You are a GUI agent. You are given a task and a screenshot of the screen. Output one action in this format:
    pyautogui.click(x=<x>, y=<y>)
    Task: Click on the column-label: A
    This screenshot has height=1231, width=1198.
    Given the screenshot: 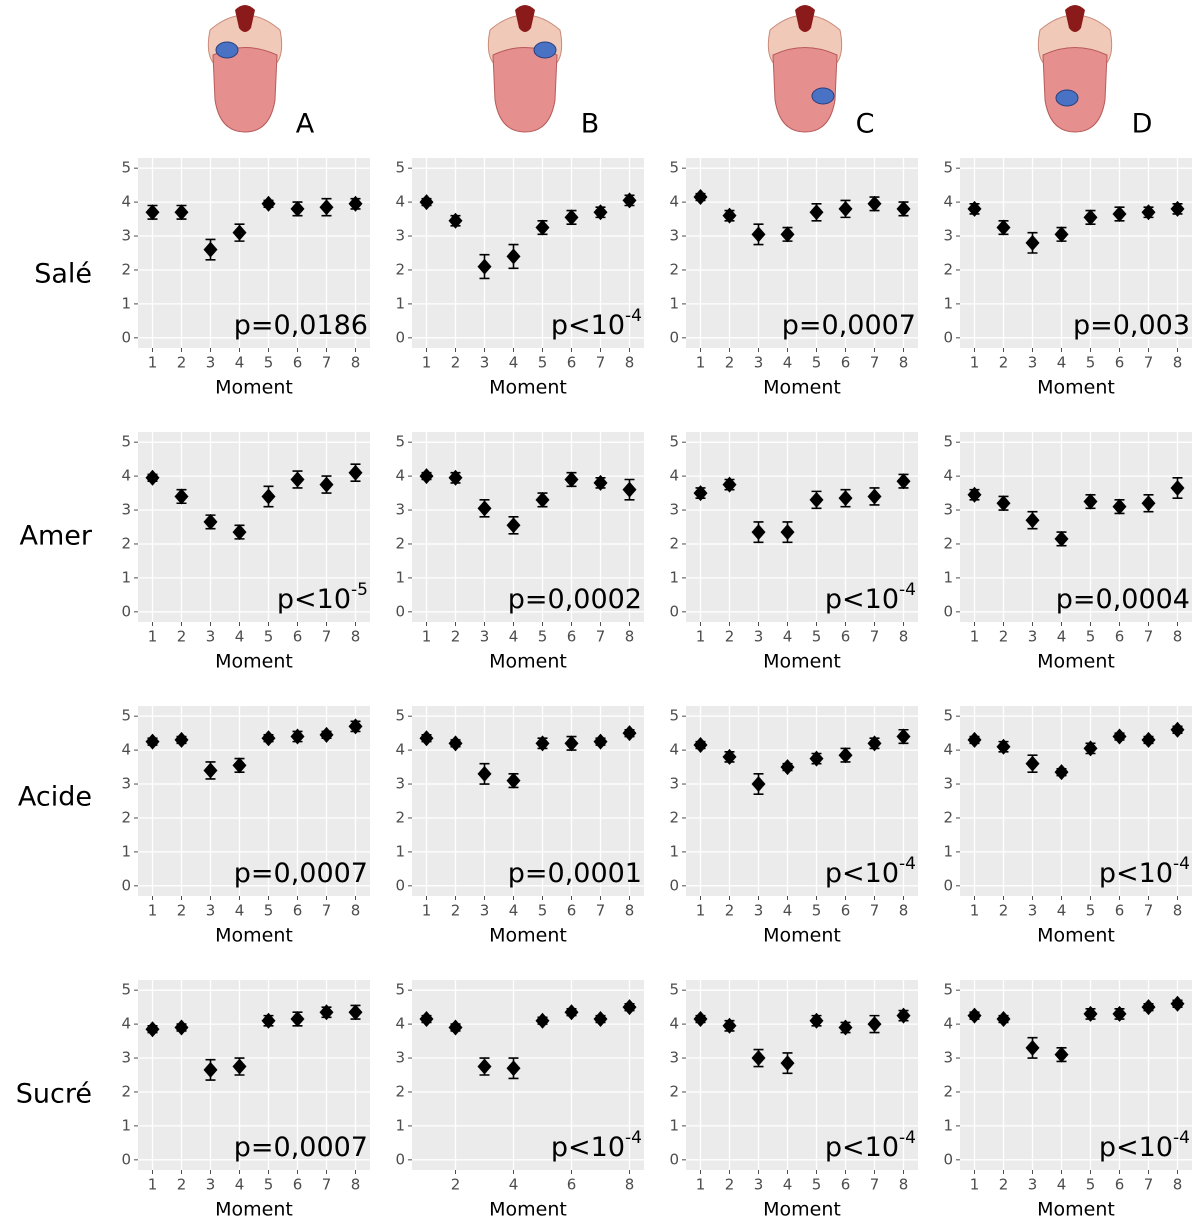 What is the action you would take?
    pyautogui.click(x=305, y=124)
    